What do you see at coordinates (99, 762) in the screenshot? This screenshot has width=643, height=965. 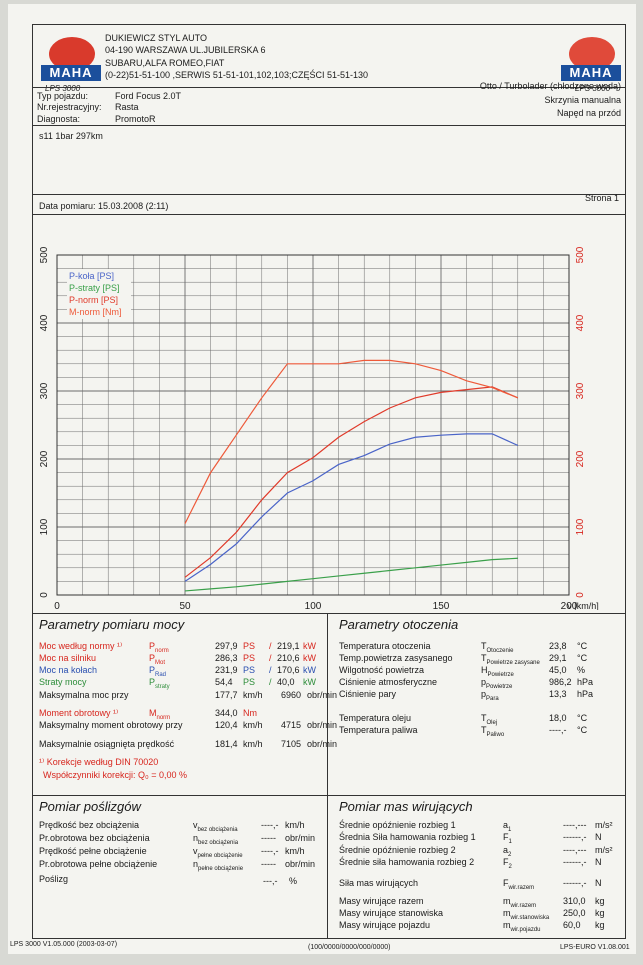 I see `correction-note: ¹⁾ Korekcje według DIN 70020` at bounding box center [99, 762].